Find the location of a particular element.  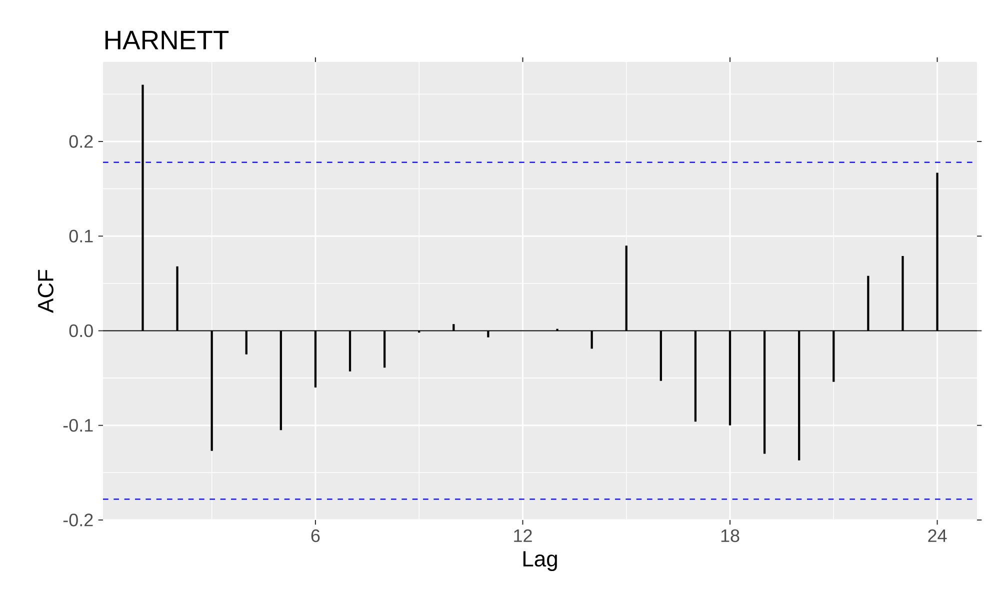

y-tick-label: -0.2 is located at coordinates (78, 520).